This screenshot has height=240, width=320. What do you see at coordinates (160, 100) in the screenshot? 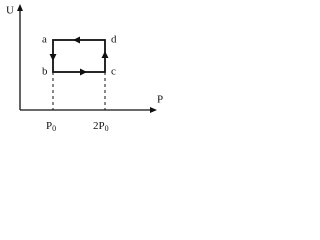
I see `x-axis-label: P` at bounding box center [160, 100].